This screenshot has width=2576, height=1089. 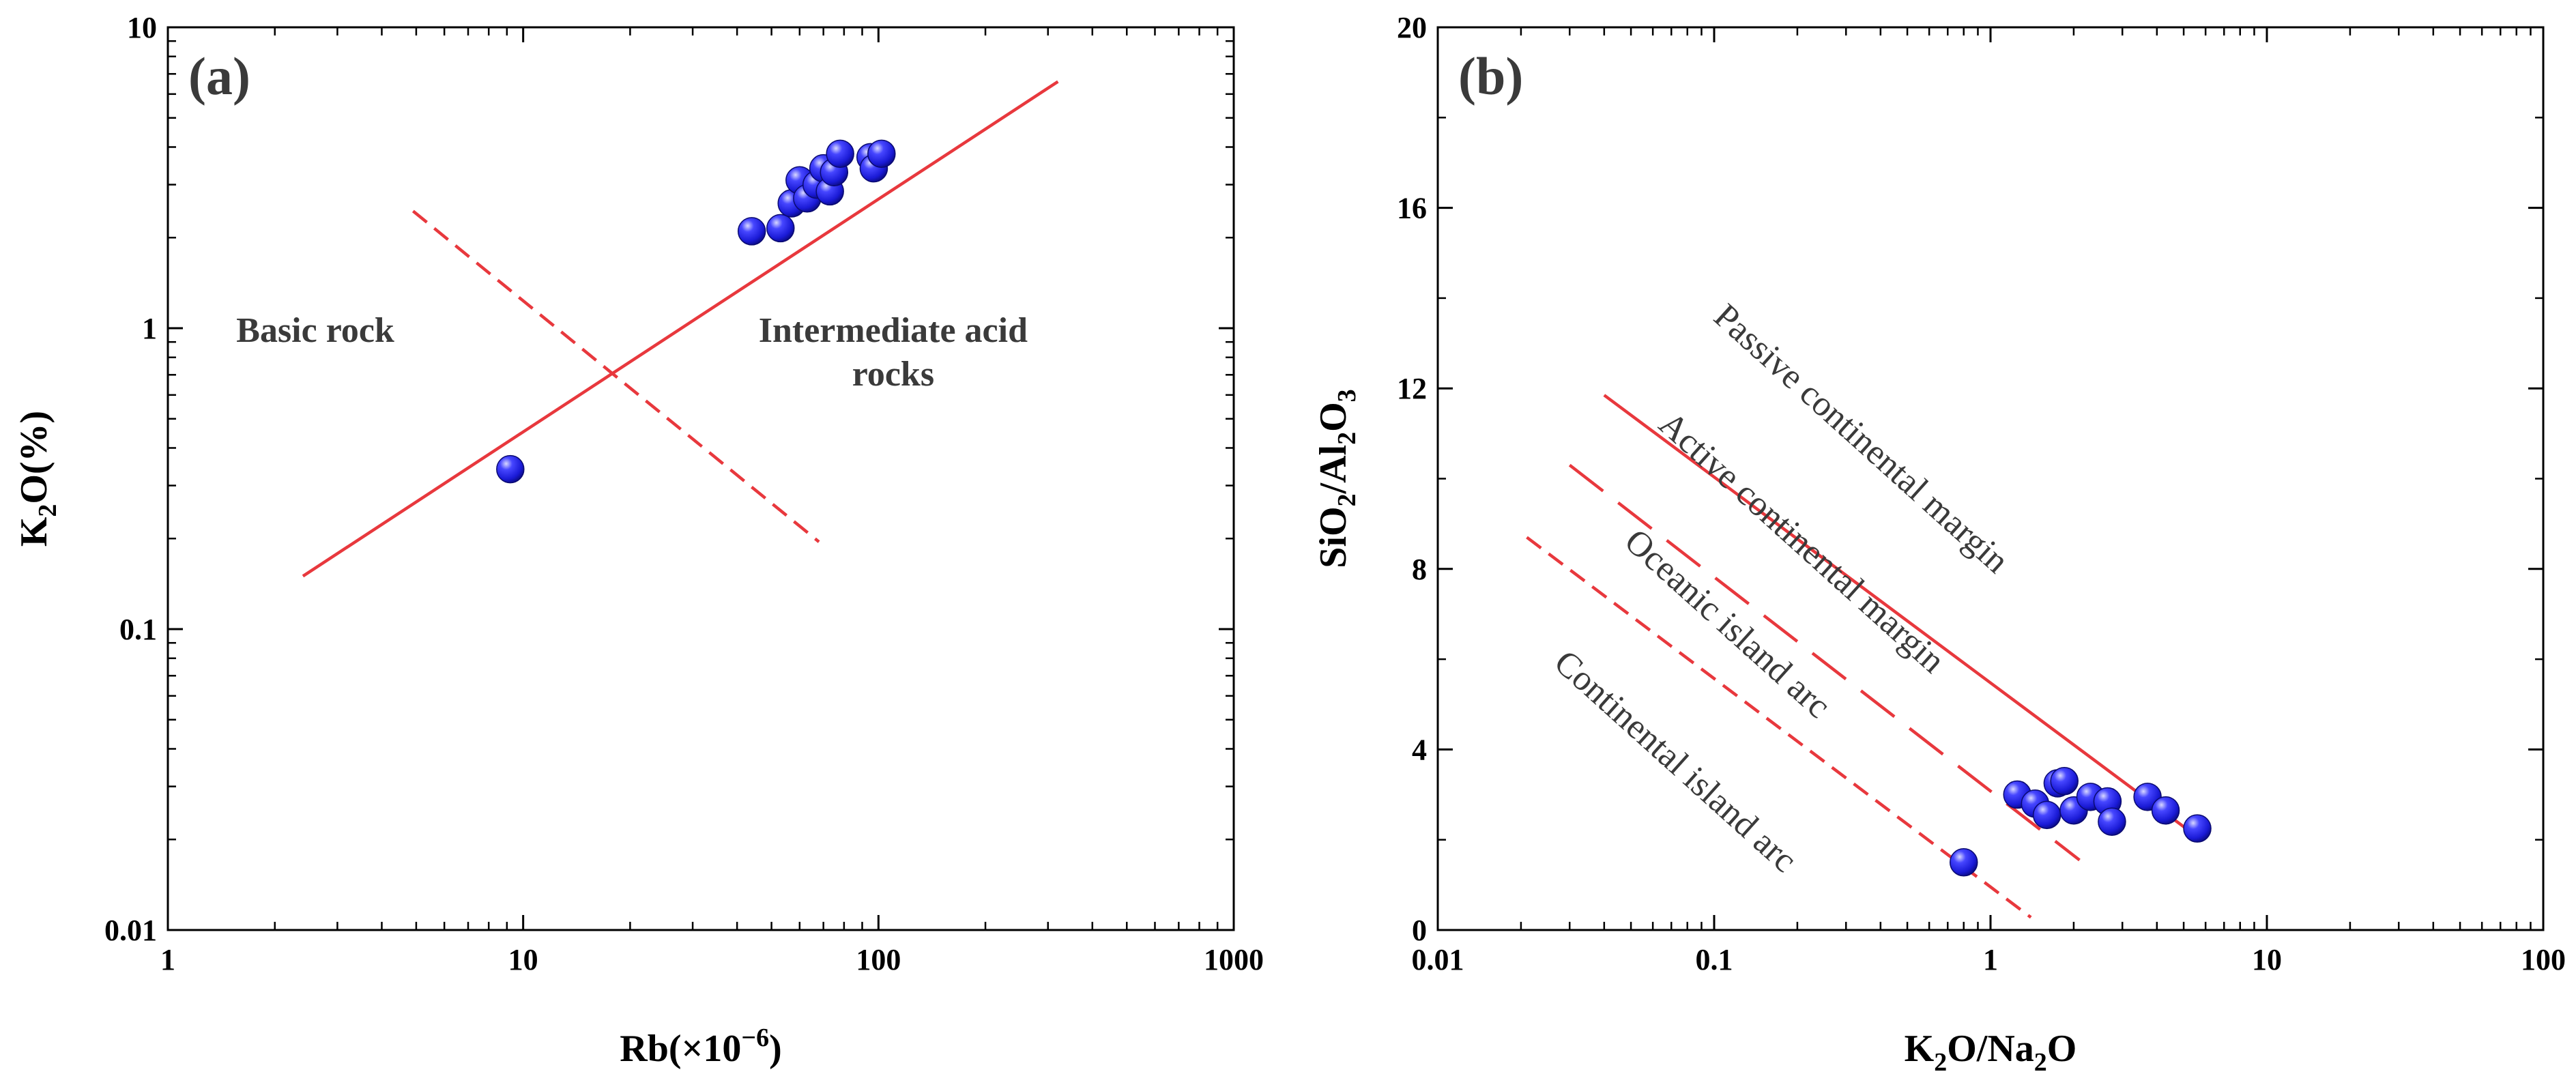 I want to click on y-tick-label: 1, so click(x=149, y=328).